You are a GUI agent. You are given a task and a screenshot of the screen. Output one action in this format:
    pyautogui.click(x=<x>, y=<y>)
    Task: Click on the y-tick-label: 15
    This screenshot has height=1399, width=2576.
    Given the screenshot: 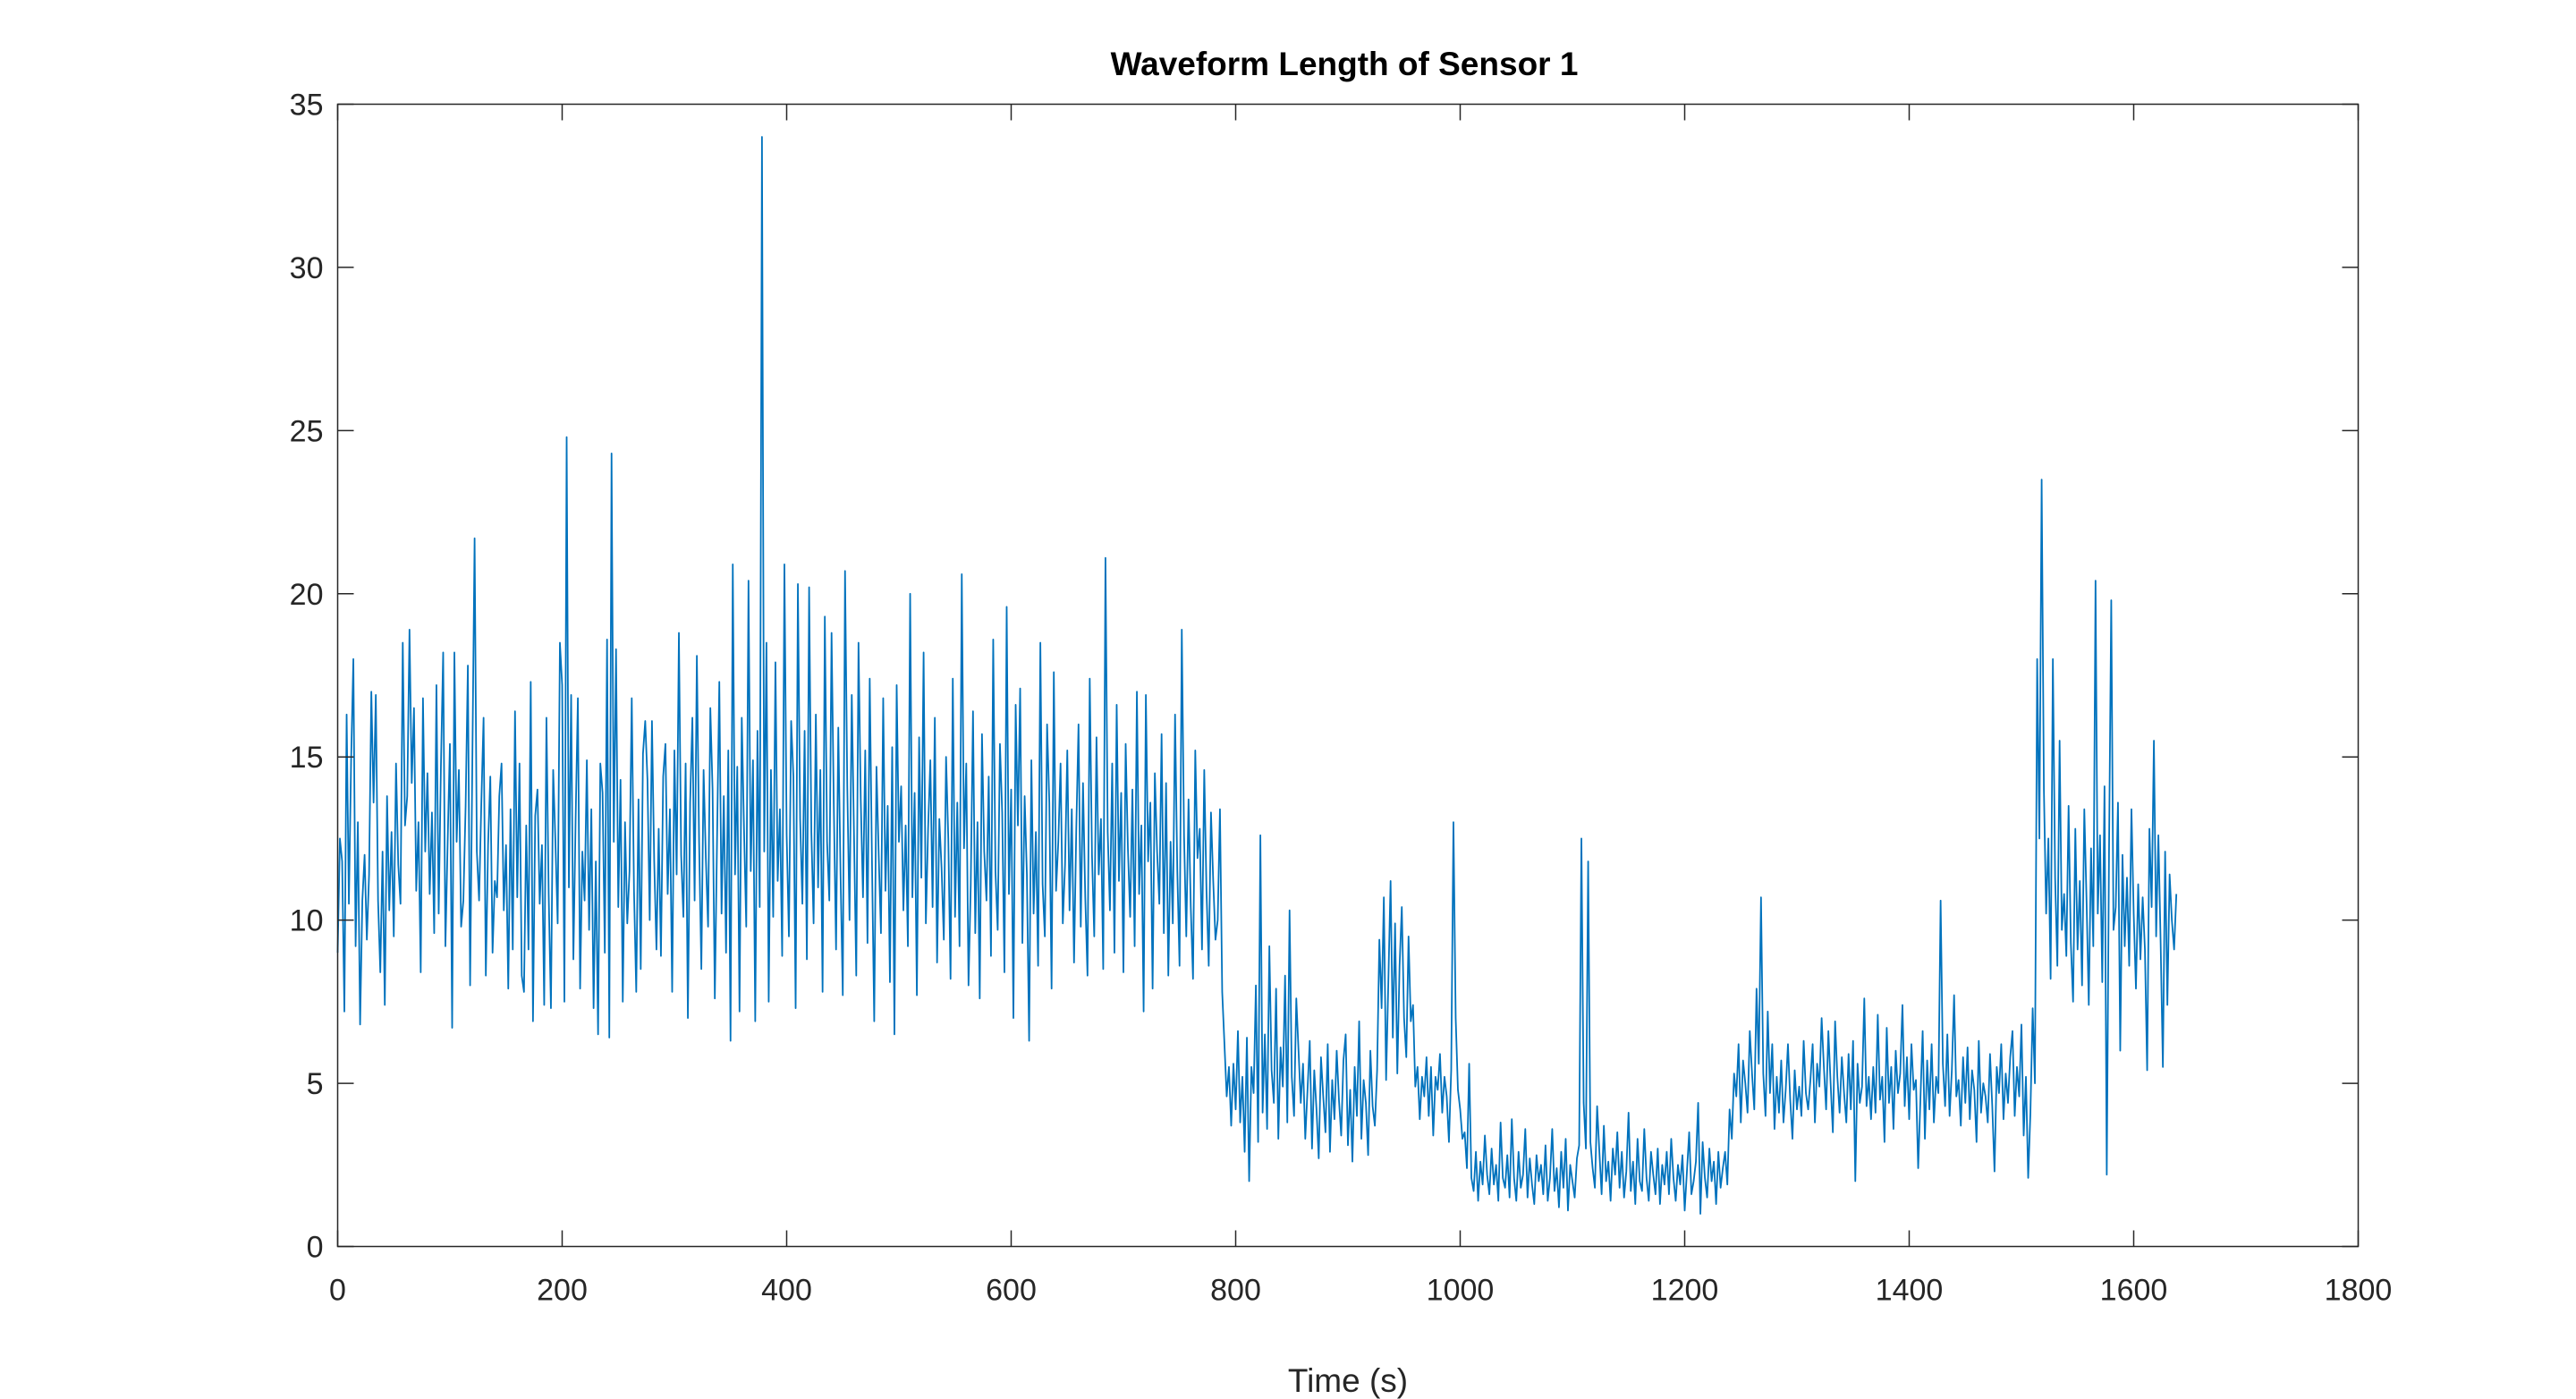 What is the action you would take?
    pyautogui.click(x=307, y=758)
    